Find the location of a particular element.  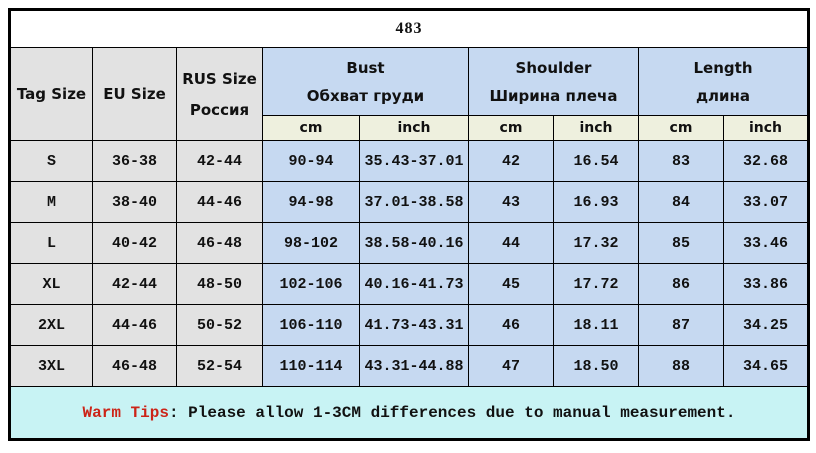

cell-length-inch: 34.65 is located at coordinates (766, 366).